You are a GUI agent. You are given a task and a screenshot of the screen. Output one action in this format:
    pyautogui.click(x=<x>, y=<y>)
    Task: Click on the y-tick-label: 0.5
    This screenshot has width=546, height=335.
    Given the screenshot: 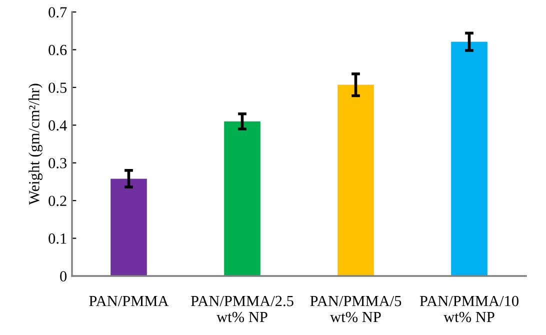 What is the action you would take?
    pyautogui.click(x=57, y=87)
    